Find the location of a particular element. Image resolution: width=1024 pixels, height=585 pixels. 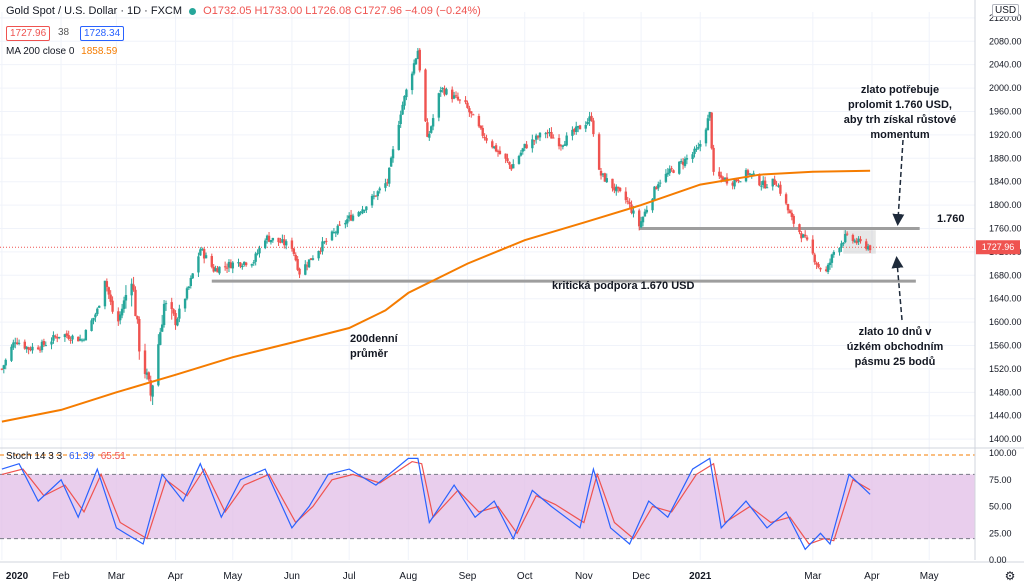

stoch-layer is located at coordinates (436, 504).